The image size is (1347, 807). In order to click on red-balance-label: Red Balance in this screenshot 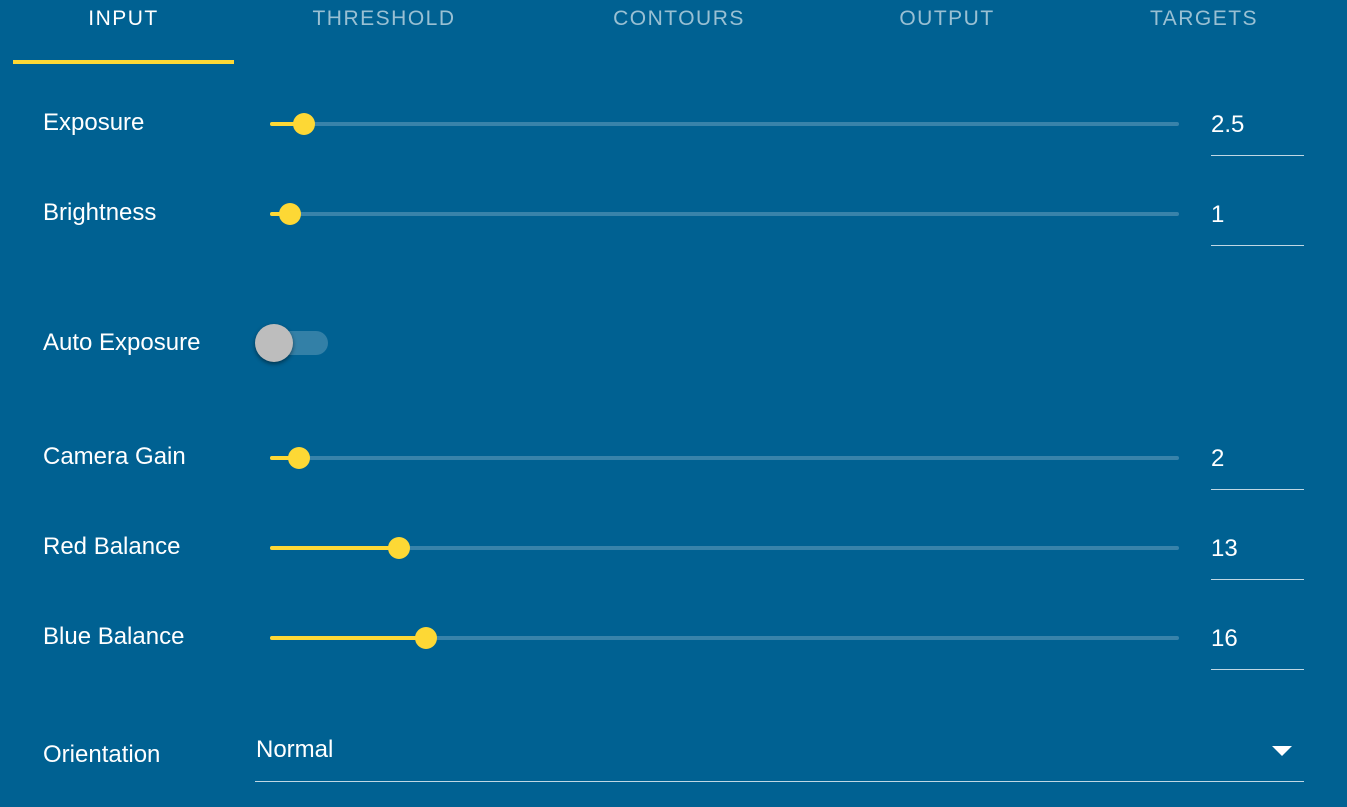, I will do `click(112, 546)`.